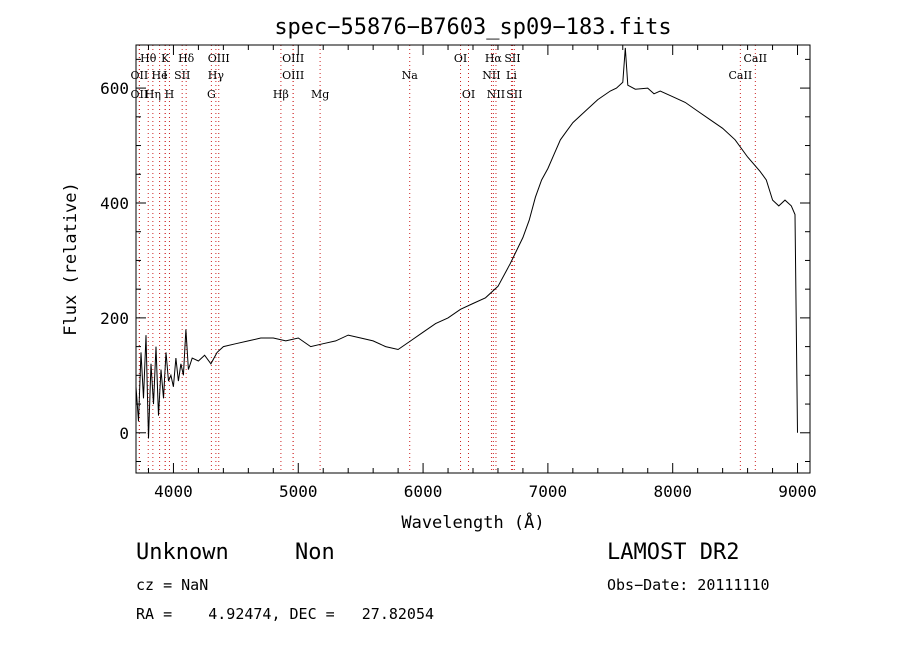 The width and height of the screenshot is (900, 650). I want to click on survey-name: LAMOST DR2, so click(673, 552).